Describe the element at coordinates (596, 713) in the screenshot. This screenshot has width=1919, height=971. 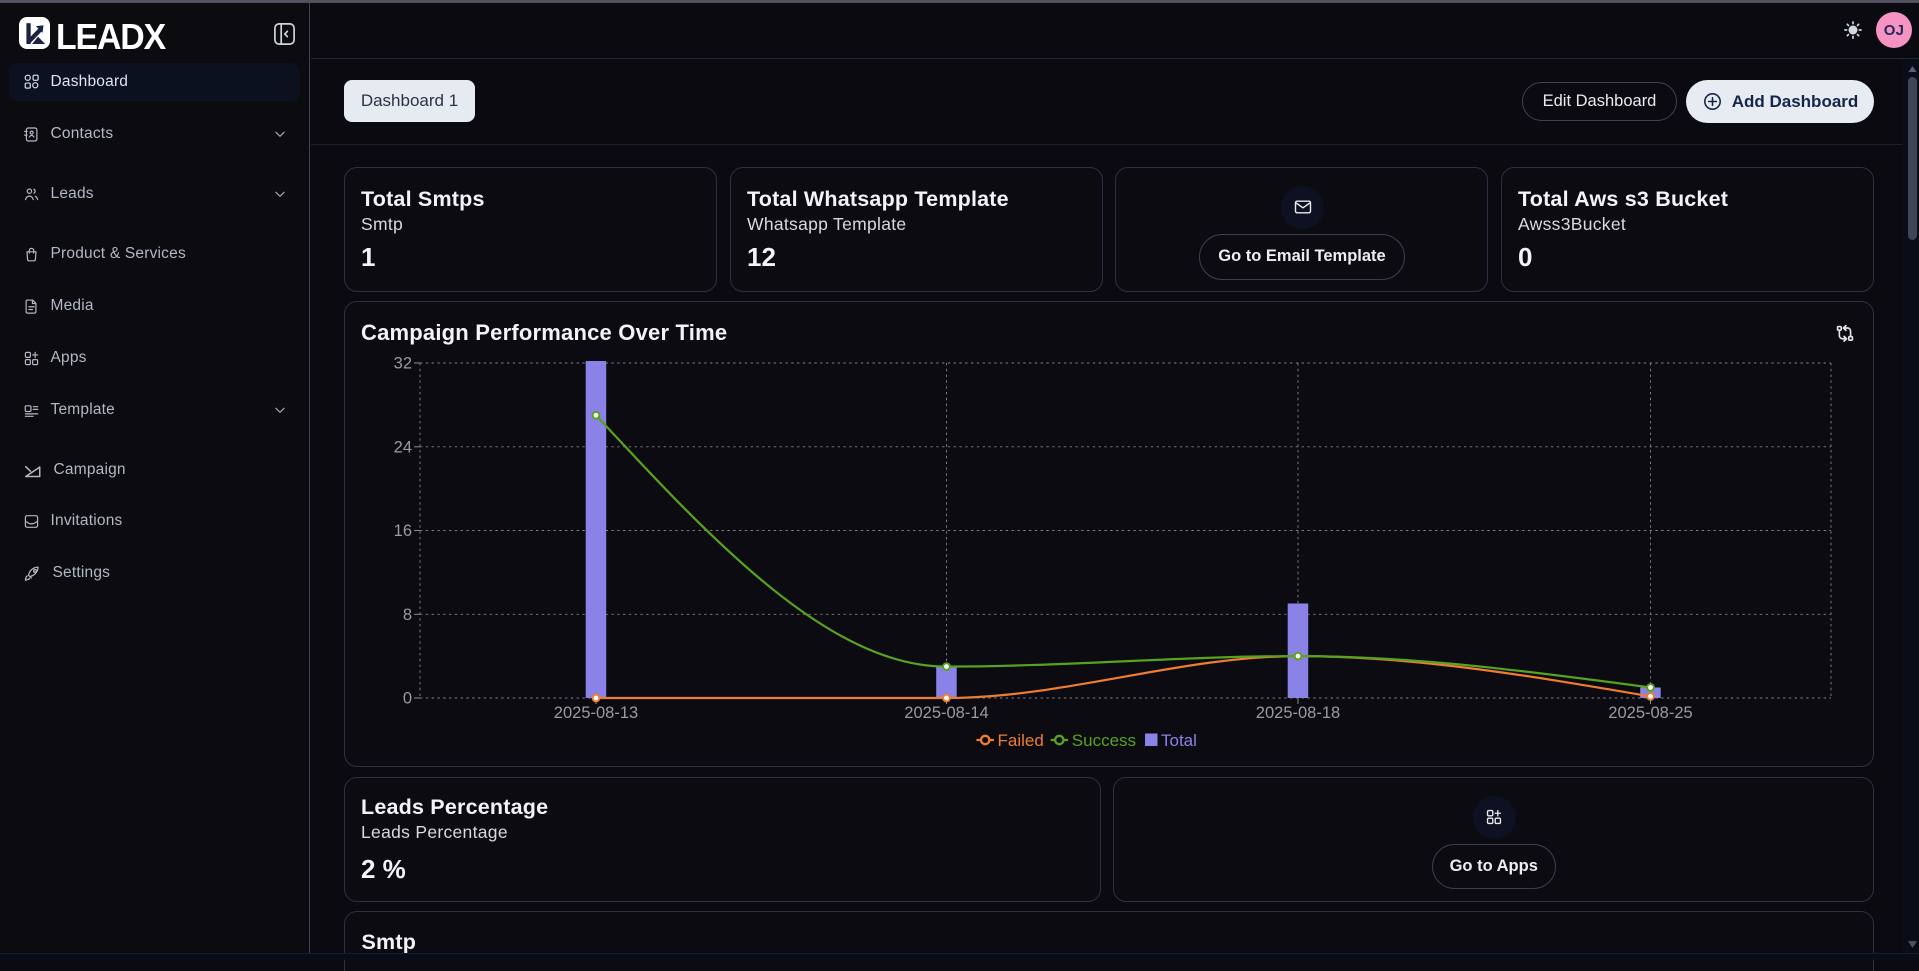
I see `svg-text: 2025-08-13` at that location.